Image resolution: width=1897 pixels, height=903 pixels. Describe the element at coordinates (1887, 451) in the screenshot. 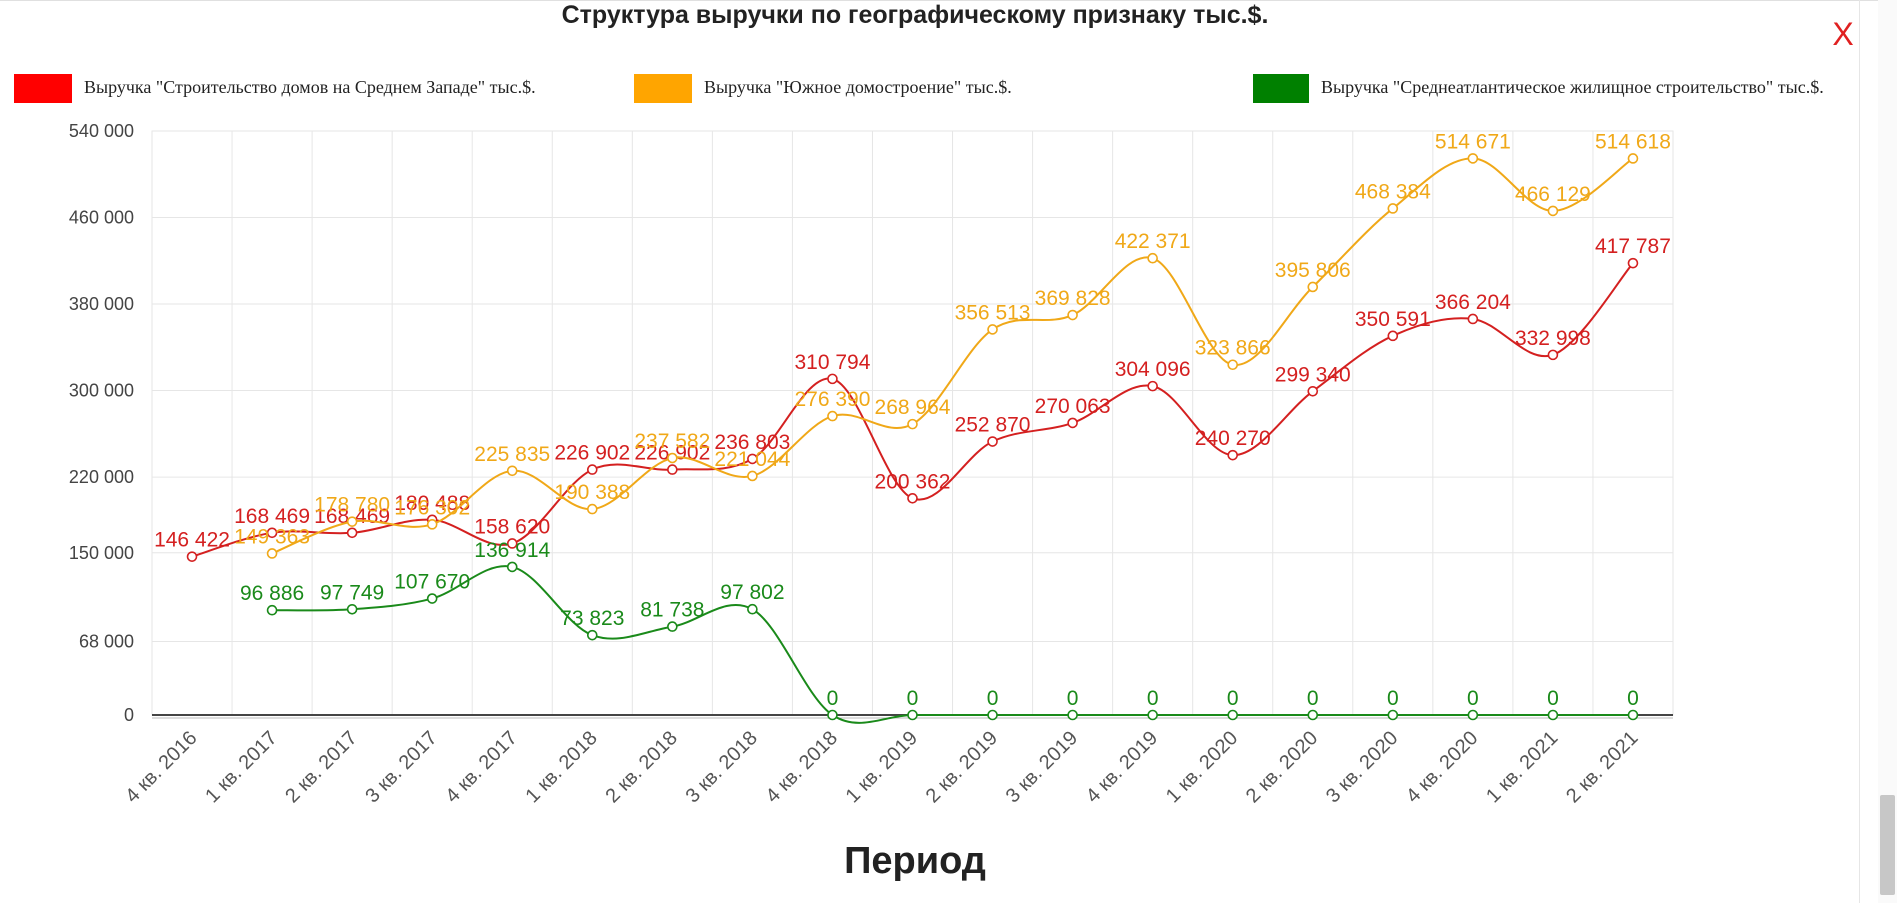

I see `scrollbar-track` at that location.